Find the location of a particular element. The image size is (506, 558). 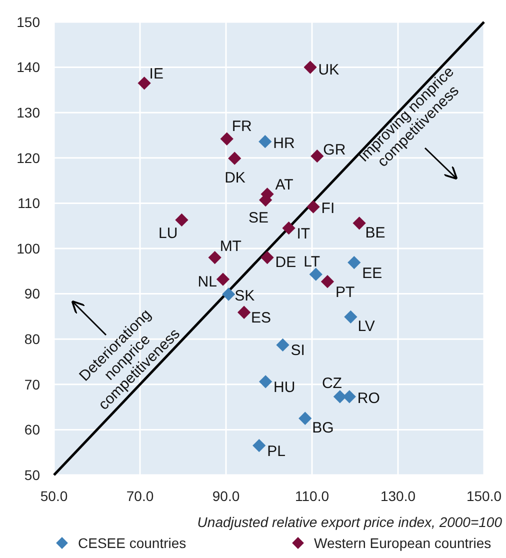

annotation: GR is located at coordinates (334, 149).